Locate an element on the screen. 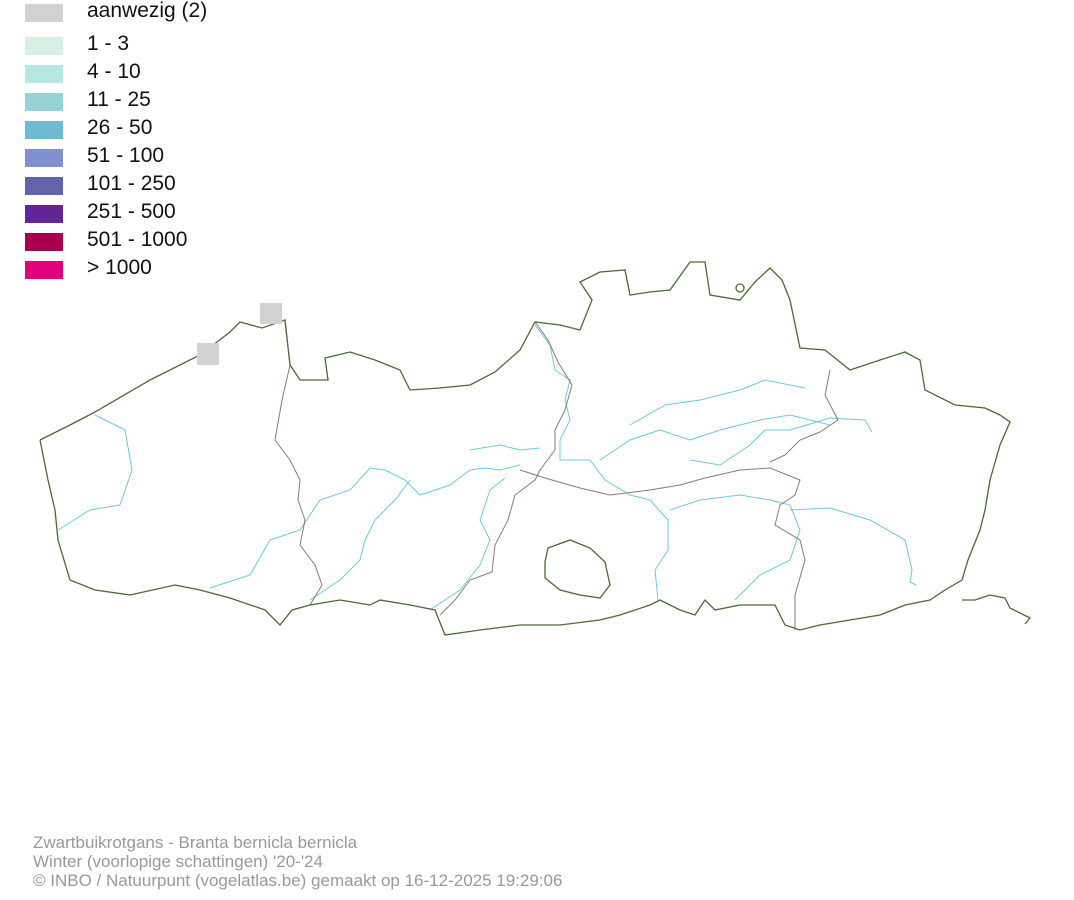 This screenshot has width=1074, height=900. legend-label: 101 - 250 is located at coordinates (131, 183).